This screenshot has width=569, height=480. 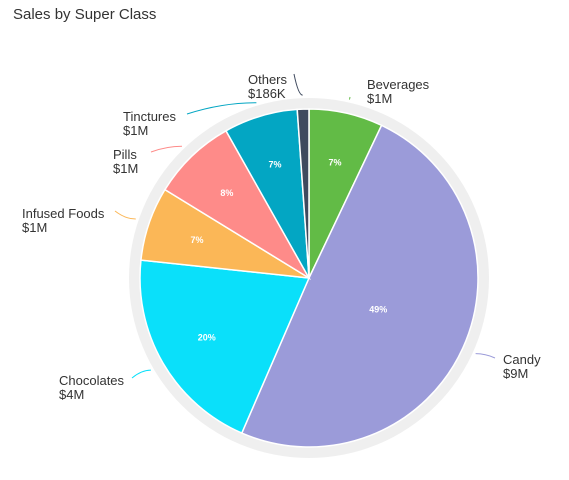 I want to click on slice-percent-chocolates: 20%, so click(x=207, y=338).